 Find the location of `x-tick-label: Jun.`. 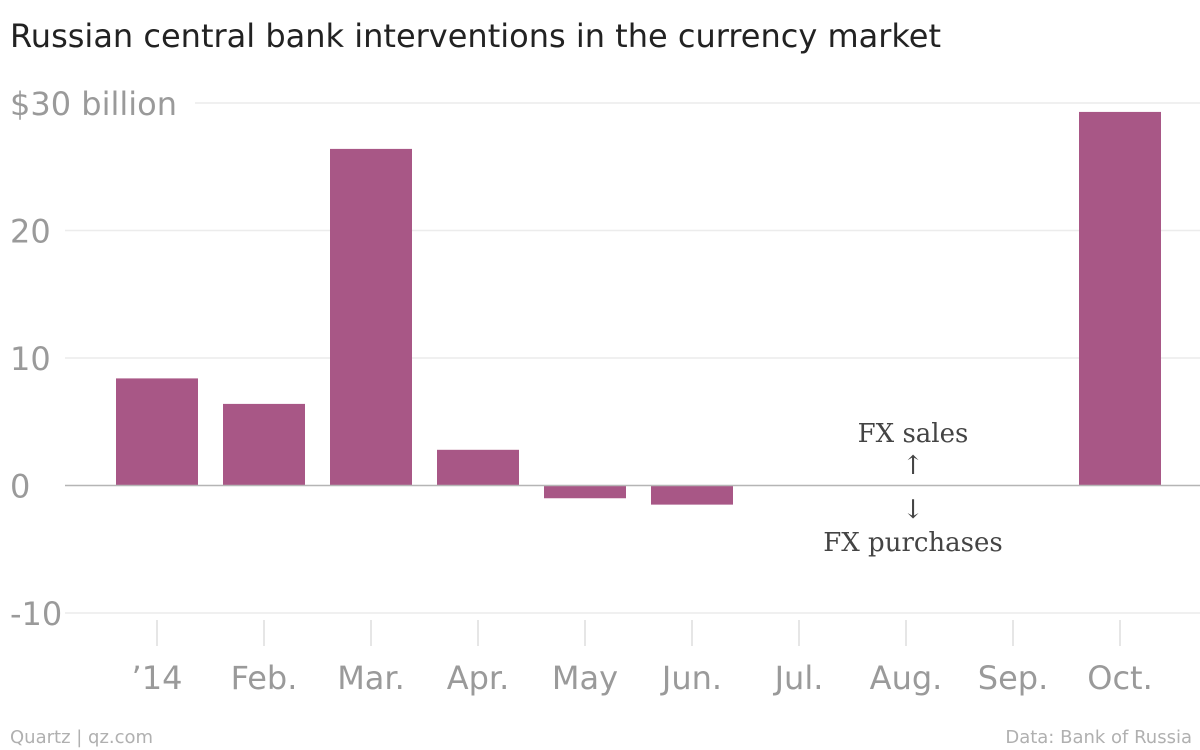

x-tick-label: Jun. is located at coordinates (691, 678).